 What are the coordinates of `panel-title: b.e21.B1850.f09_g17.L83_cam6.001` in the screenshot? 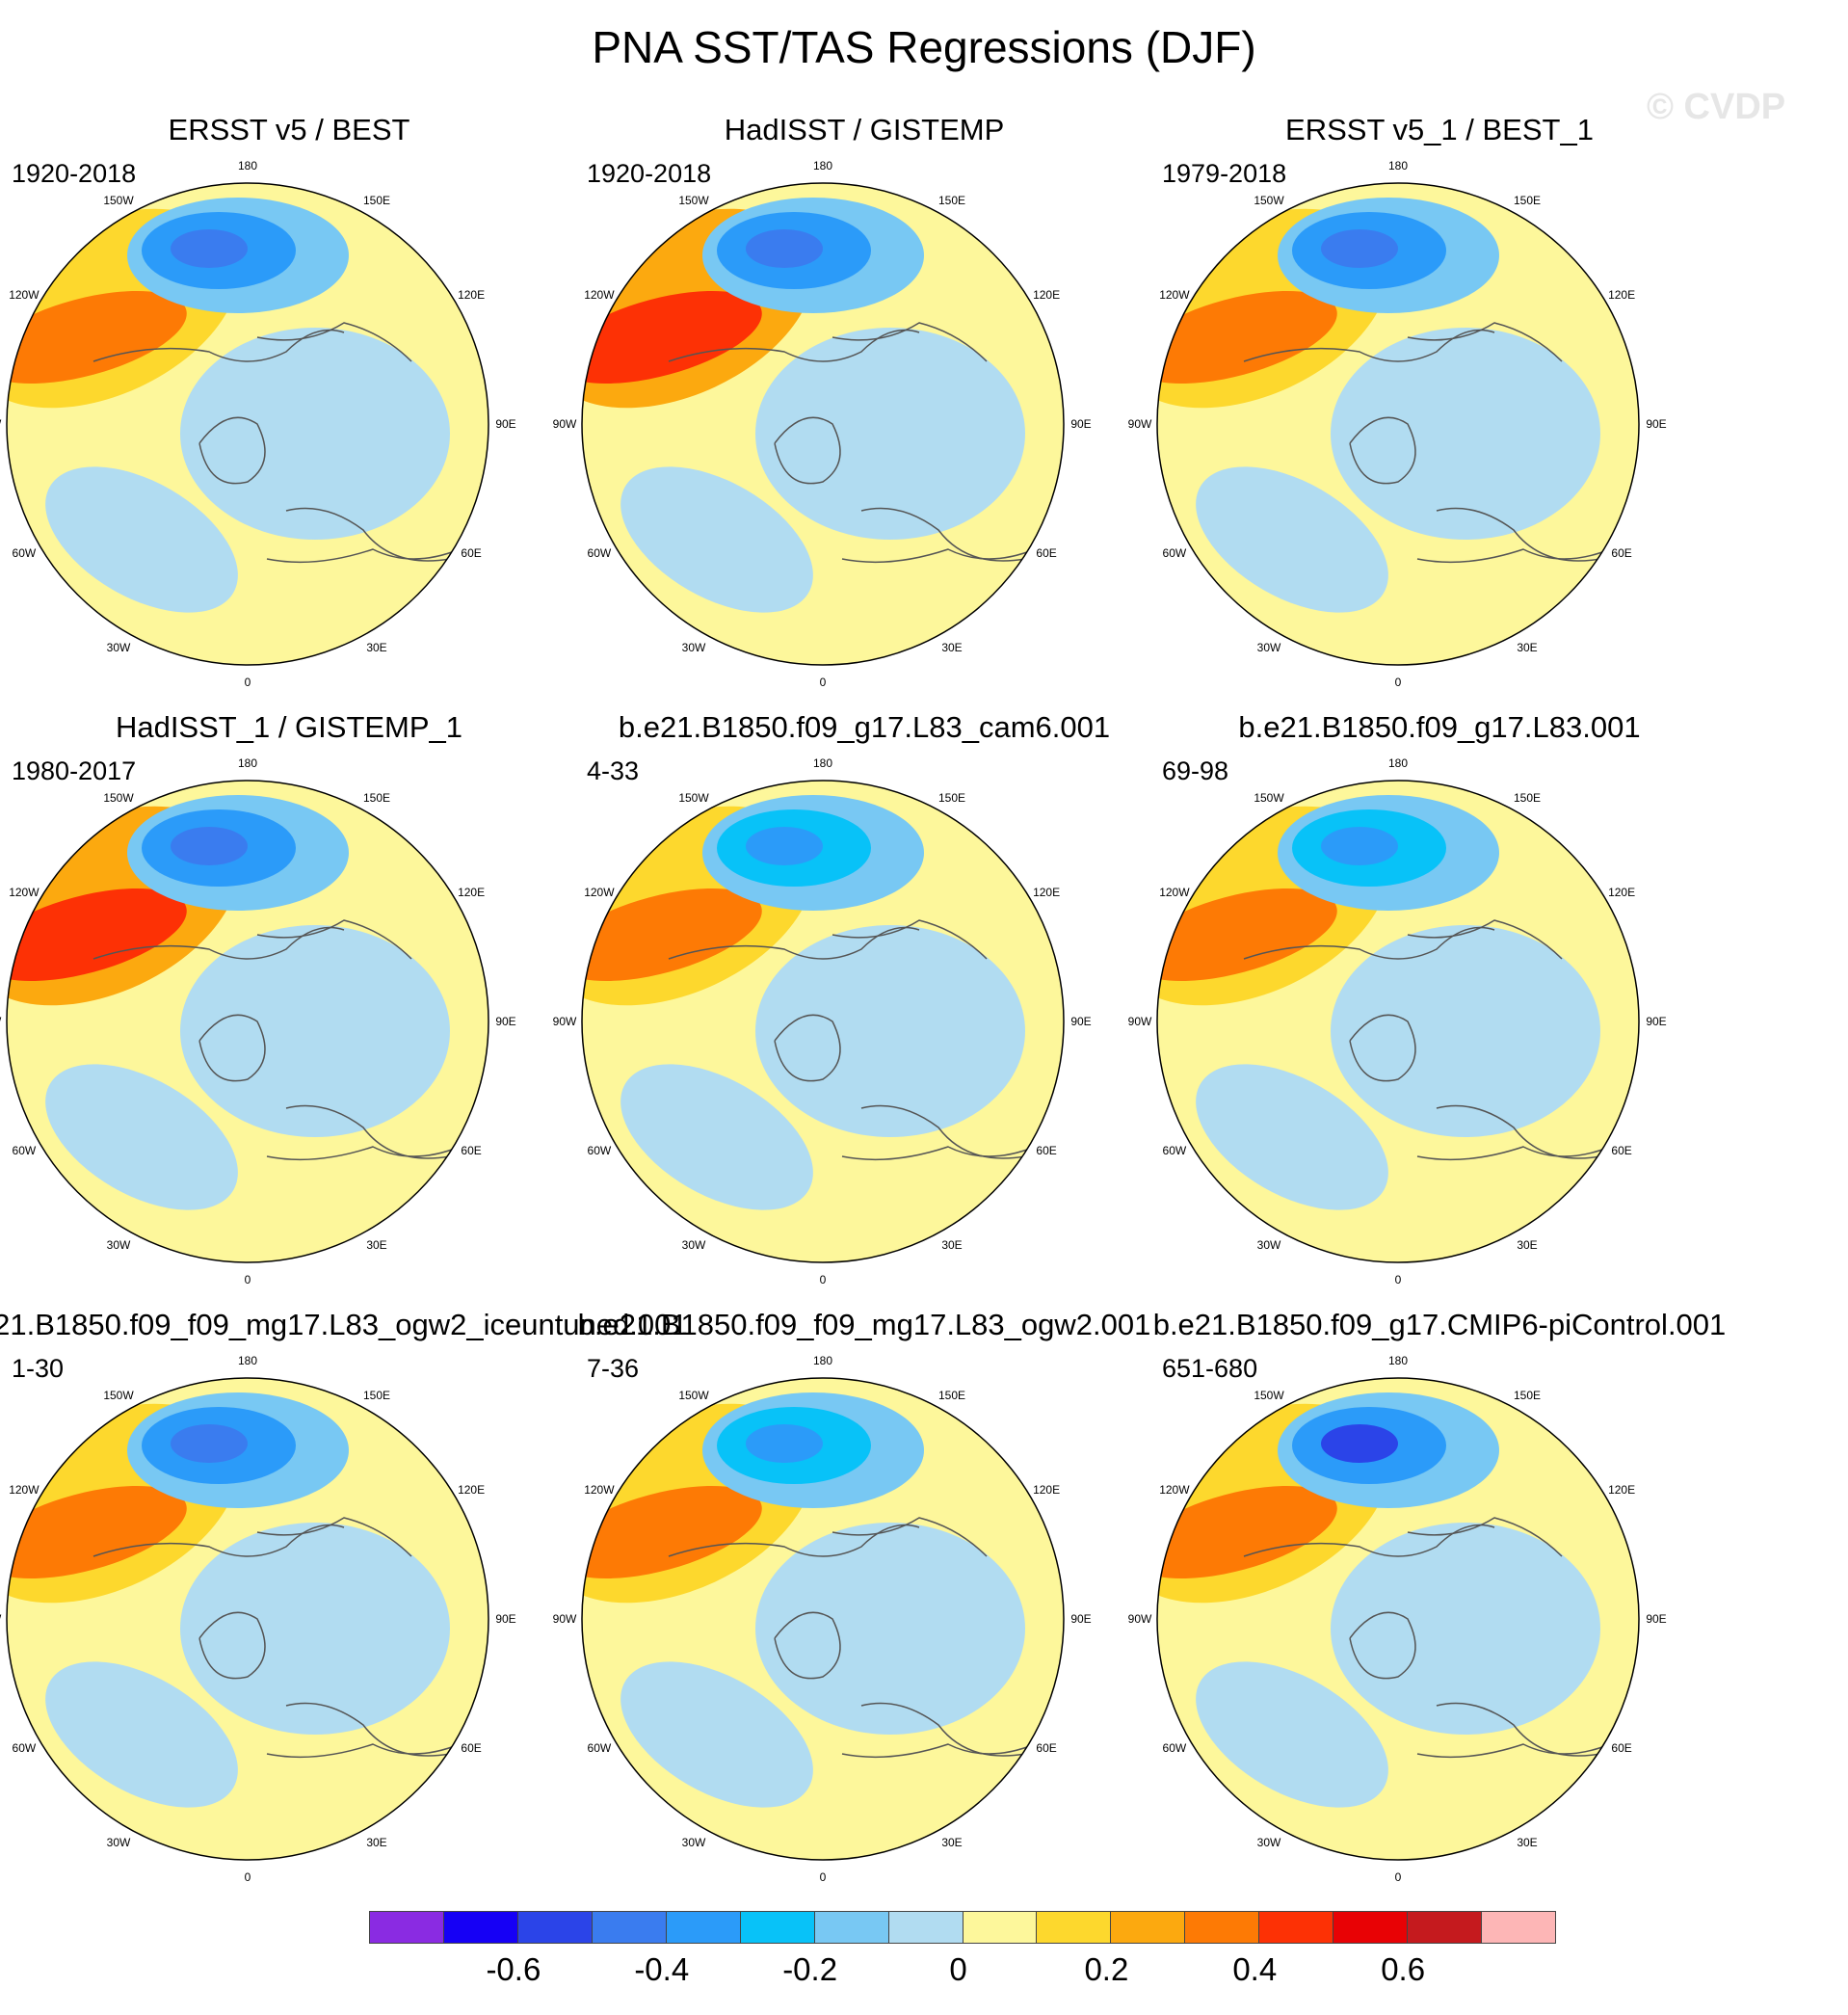 It's located at (864, 727).